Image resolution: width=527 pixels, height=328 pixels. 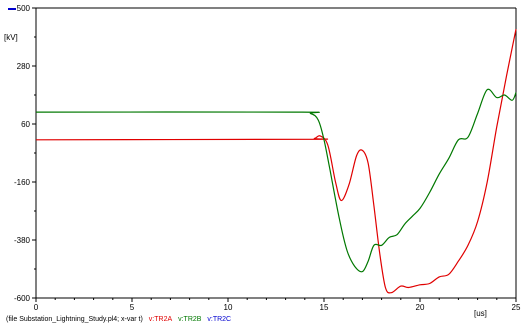 I want to click on x-ticks: 0 5 10 15 20 25, so click(x=277, y=305).